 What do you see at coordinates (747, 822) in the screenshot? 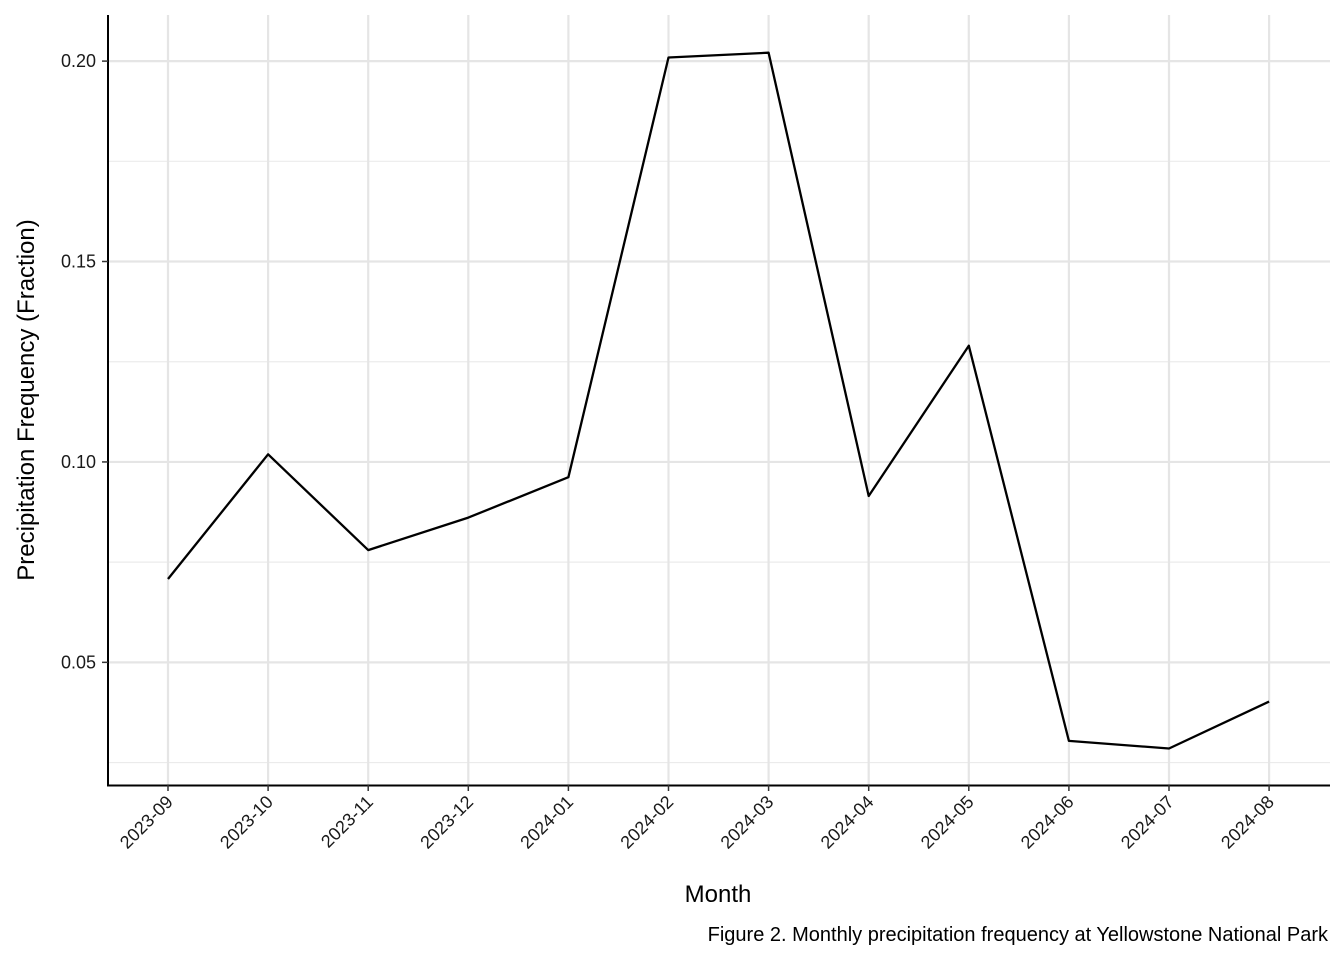
I see `x-tick-label: 2024-03` at bounding box center [747, 822].